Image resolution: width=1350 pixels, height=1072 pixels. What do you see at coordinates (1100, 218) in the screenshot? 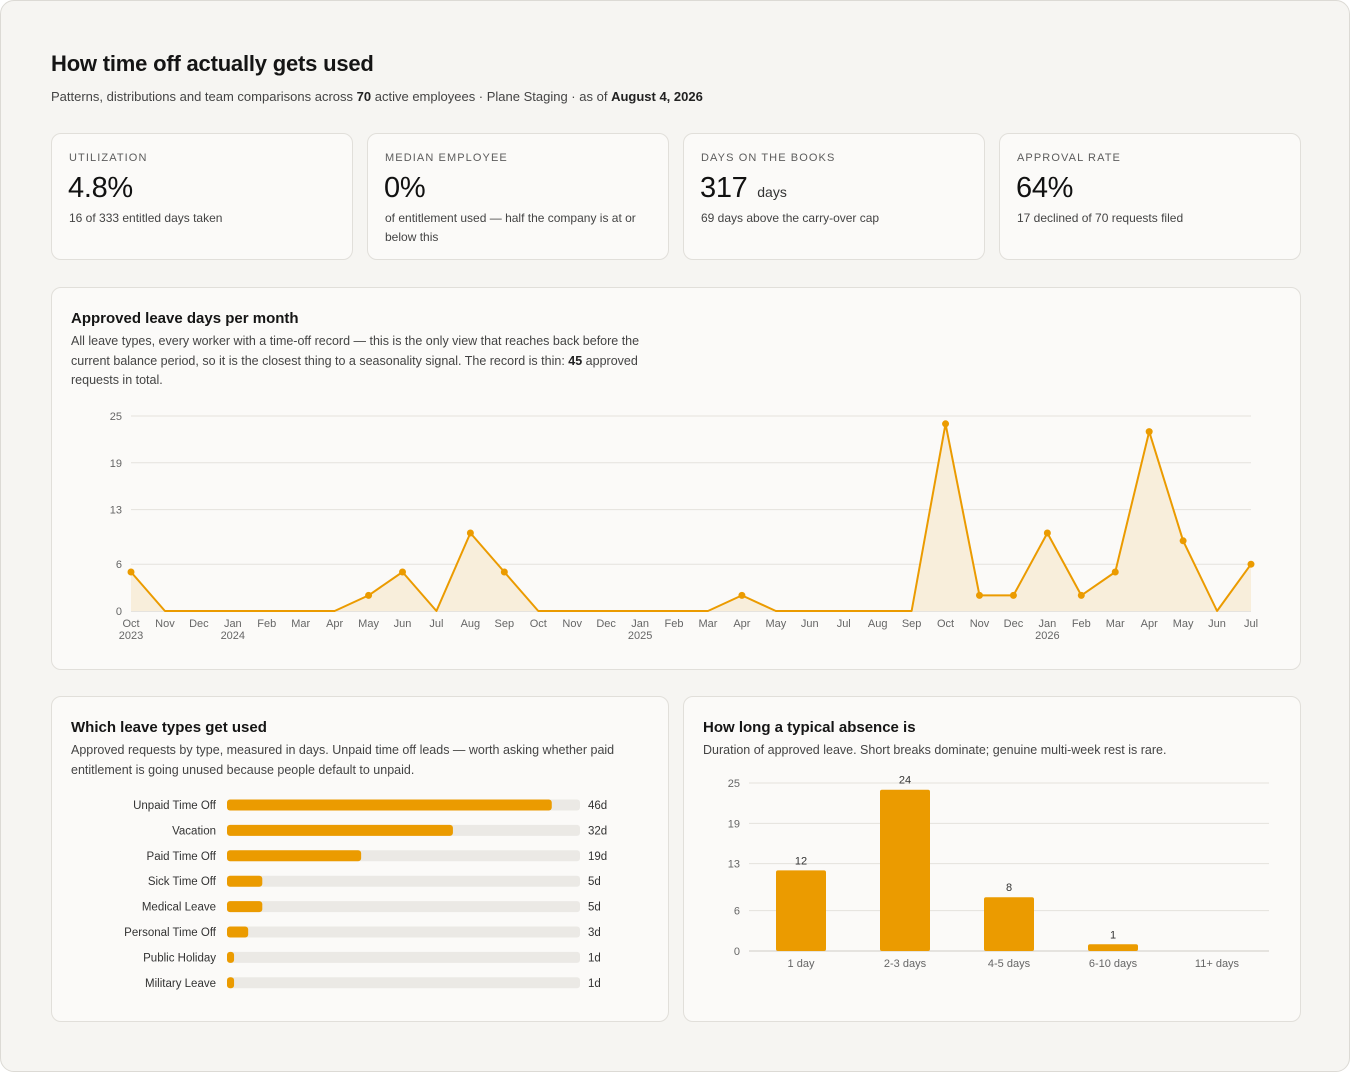
I see `kpi-note: 17 declined of 70 requests filed` at bounding box center [1100, 218].